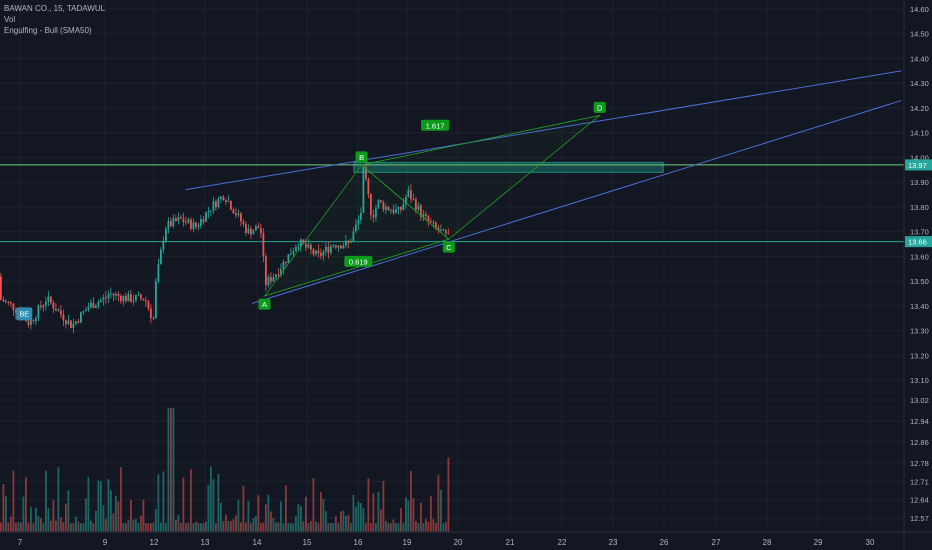 Image resolution: width=932 pixels, height=550 pixels. What do you see at coordinates (600, 107) in the screenshot?
I see `harmonic-point-label: D` at bounding box center [600, 107].